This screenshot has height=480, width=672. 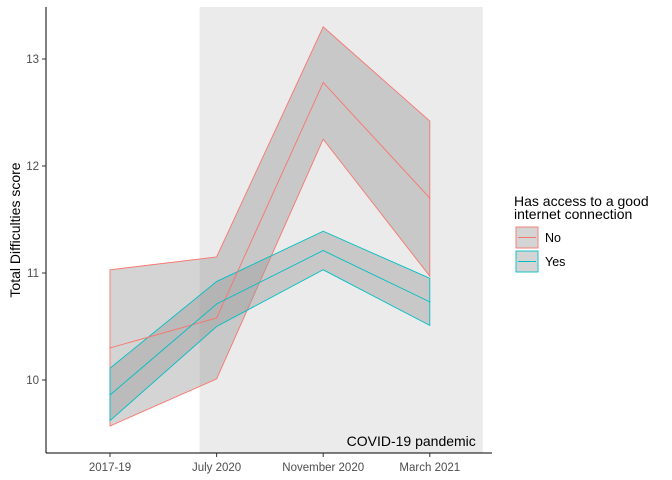 What do you see at coordinates (274, 463) in the screenshot?
I see `x-ticks: 2017-19 July 2020 November 2020 March 2021` at bounding box center [274, 463].